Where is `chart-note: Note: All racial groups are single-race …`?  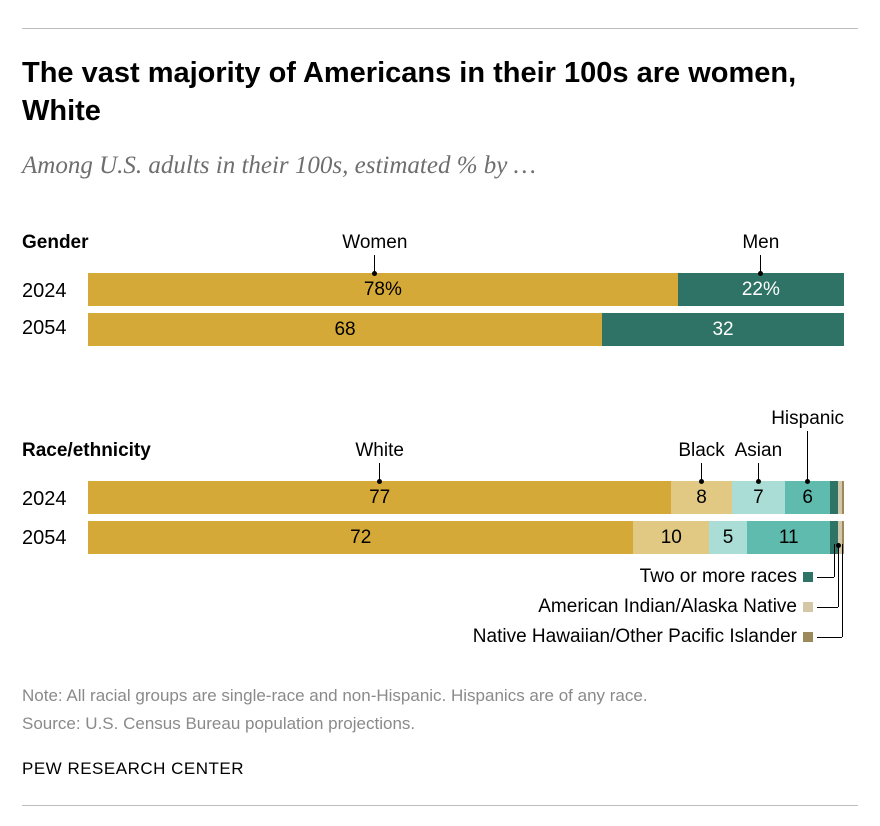 chart-note: Note: All racial groups are single-race … is located at coordinates (335, 695).